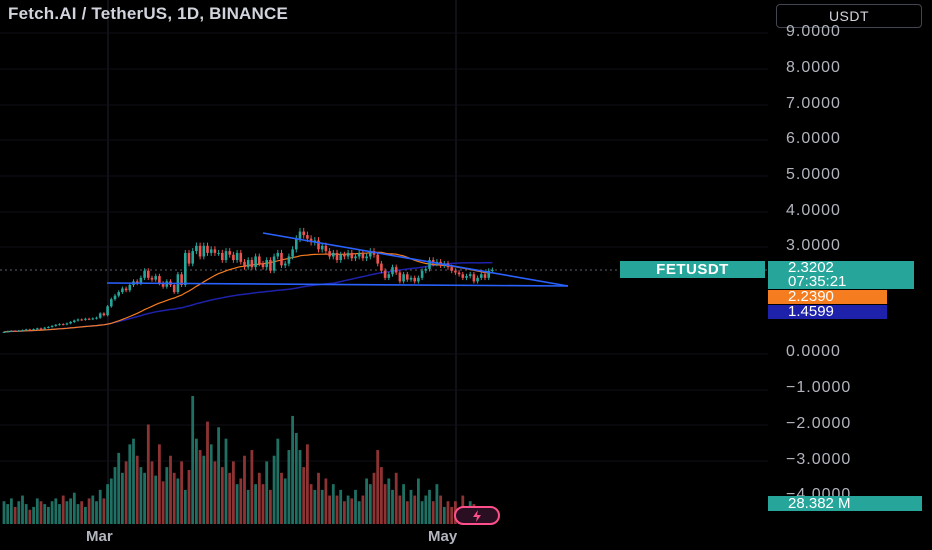 The image size is (932, 550). Describe the element at coordinates (337, 259) in the screenshot. I see `trendlines` at that location.